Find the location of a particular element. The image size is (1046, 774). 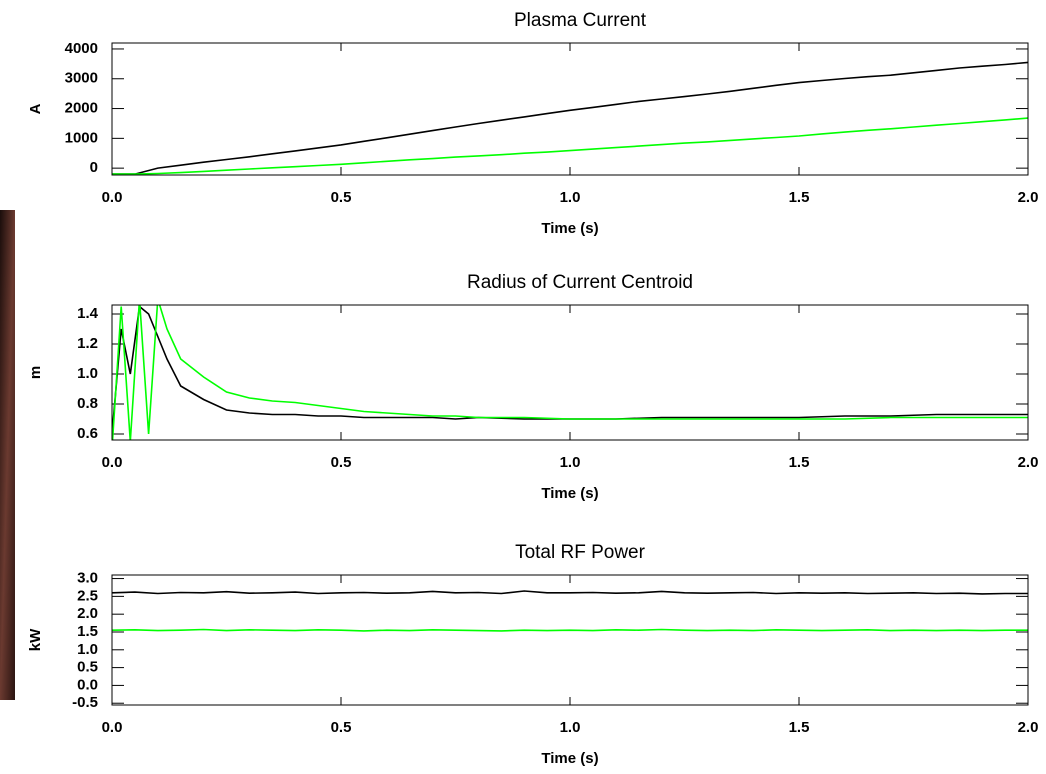

y-tick-label: 0.5 is located at coordinates (87, 667).